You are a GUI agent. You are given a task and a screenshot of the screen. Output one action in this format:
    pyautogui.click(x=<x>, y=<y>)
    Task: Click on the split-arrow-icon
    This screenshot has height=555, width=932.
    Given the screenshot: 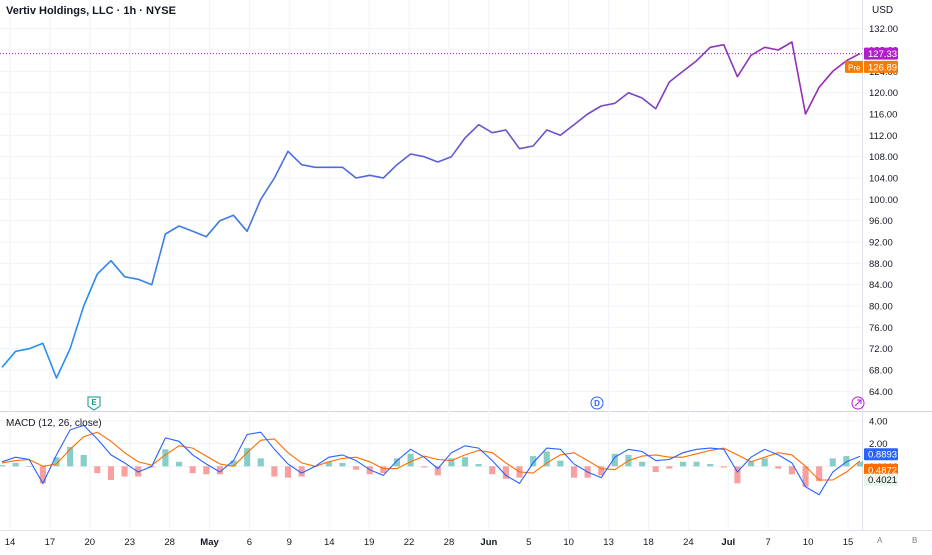 What is the action you would take?
    pyautogui.click(x=858, y=403)
    